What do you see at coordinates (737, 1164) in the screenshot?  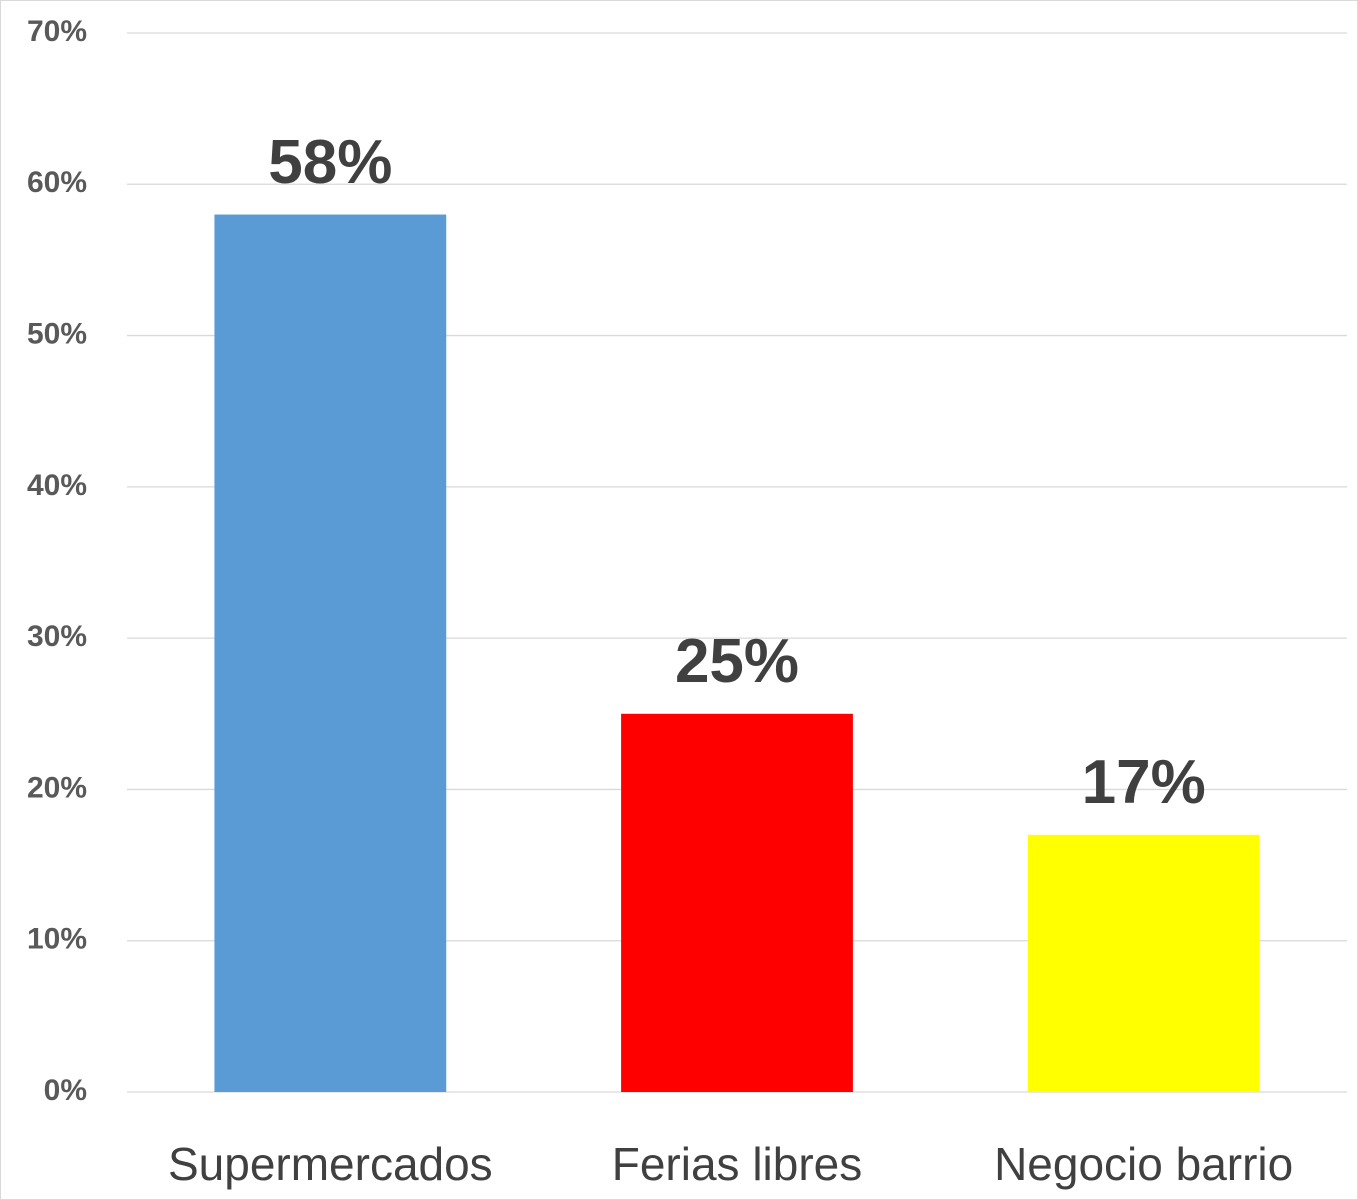 I see `x-tick-label: Ferias libres` at bounding box center [737, 1164].